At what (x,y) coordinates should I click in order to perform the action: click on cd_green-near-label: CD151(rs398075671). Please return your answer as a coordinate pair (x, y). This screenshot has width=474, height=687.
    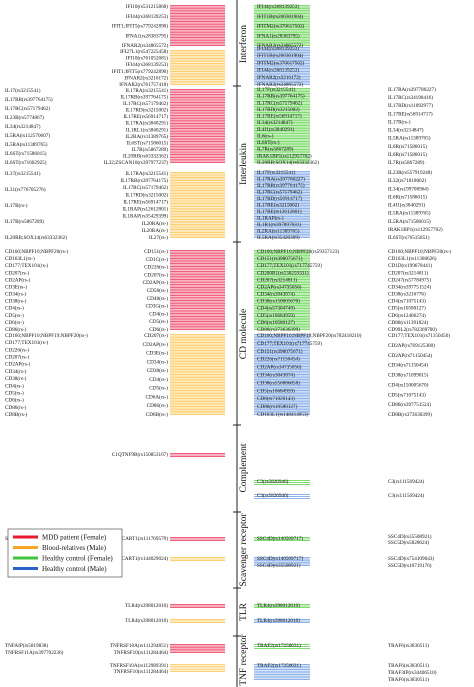
    Looking at the image, I should click on (280, 258).